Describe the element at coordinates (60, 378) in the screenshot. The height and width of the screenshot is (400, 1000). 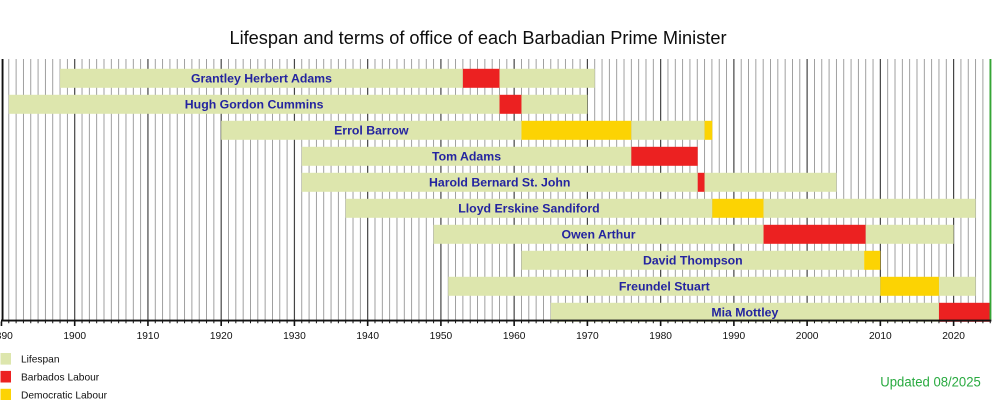
I see `svg-text: Barbados Labour` at that location.